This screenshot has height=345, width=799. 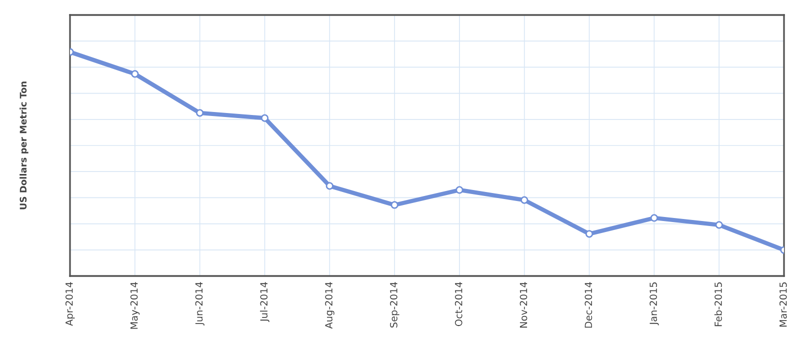 What do you see at coordinates (654, 304) in the screenshot?
I see `x-tick-label: Jan-2015` at bounding box center [654, 304].